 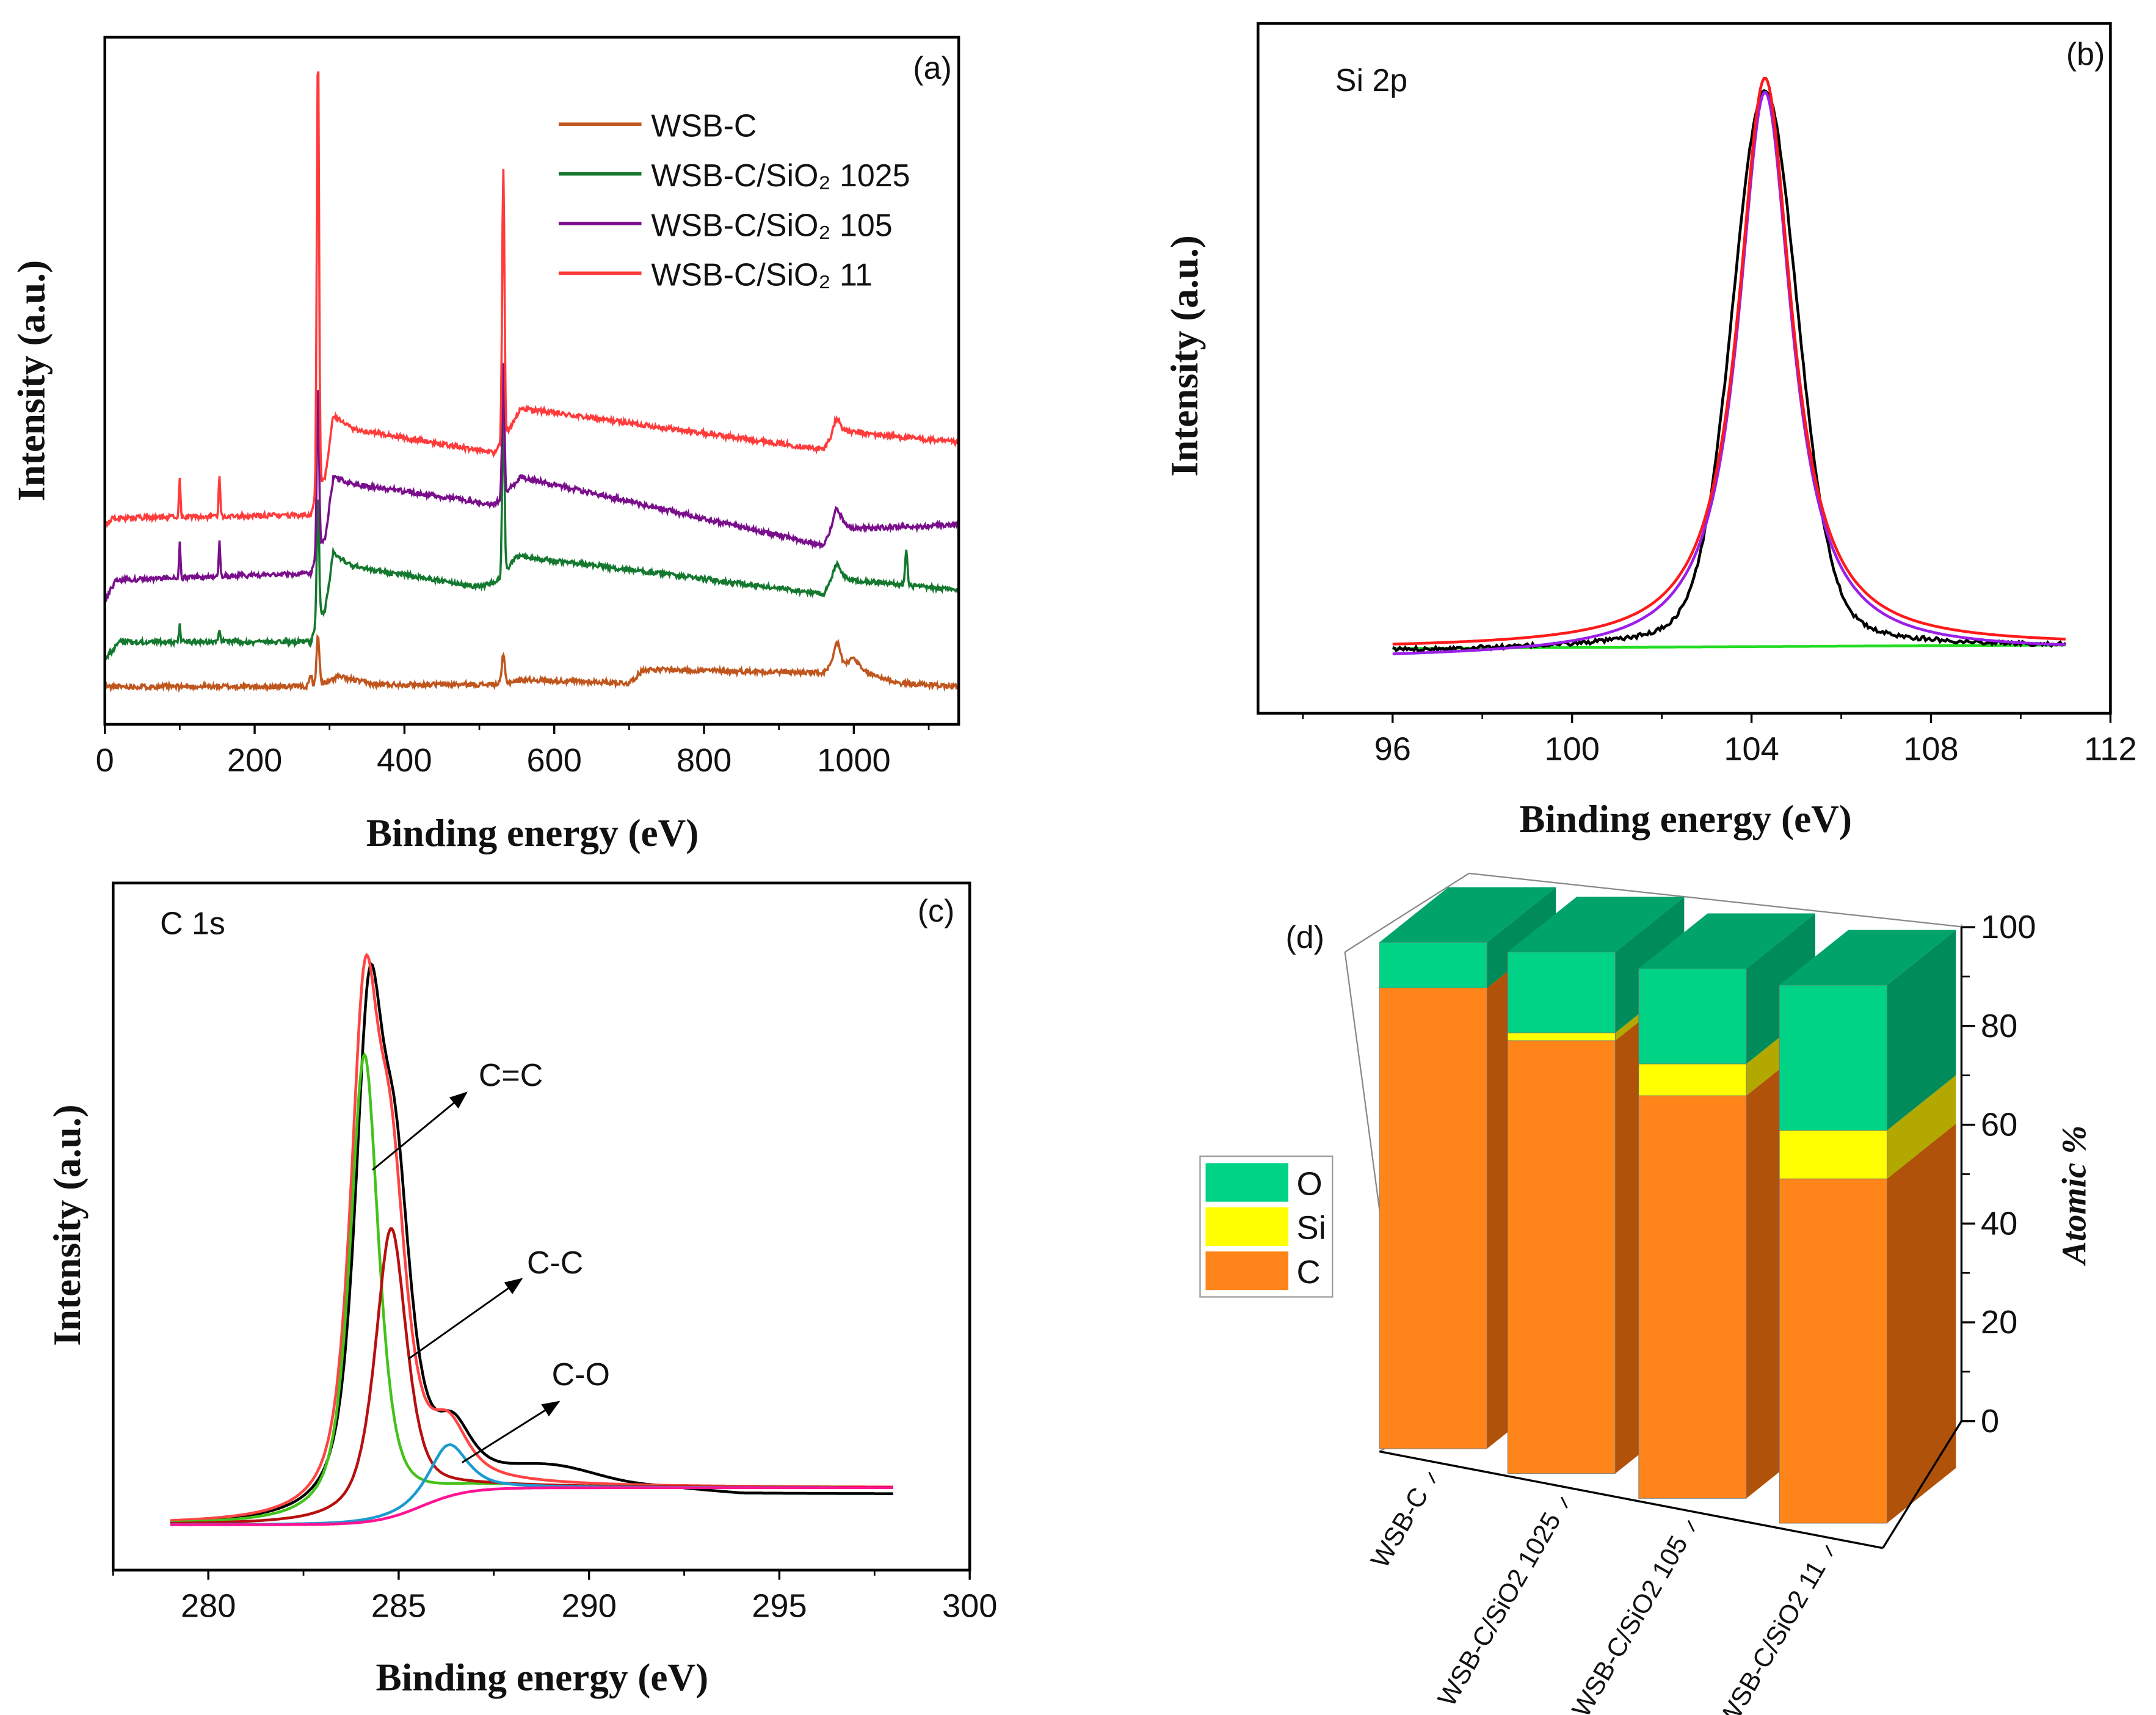 I want to click on panel-b-x-tick-label: 112, so click(x=2110, y=749).